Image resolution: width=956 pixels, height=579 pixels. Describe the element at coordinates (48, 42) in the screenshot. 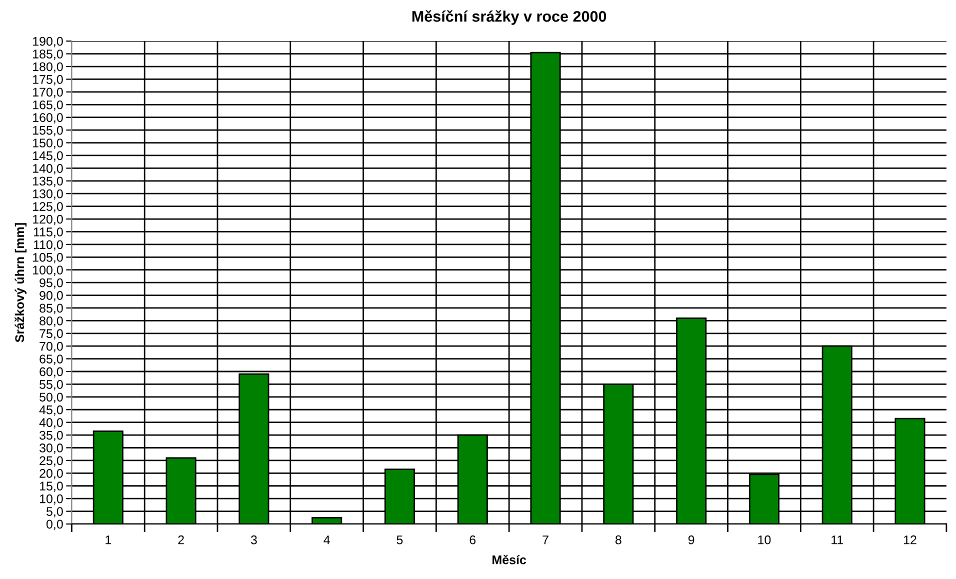

I see `y-tick-label: 190,0` at that location.